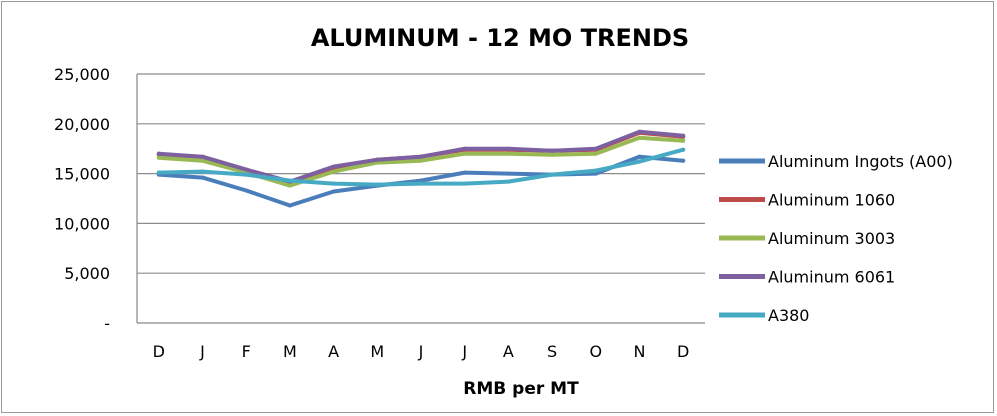 The image size is (997, 416). What do you see at coordinates (82, 124) in the screenshot?
I see `y-tick-label: 20,000` at bounding box center [82, 124].